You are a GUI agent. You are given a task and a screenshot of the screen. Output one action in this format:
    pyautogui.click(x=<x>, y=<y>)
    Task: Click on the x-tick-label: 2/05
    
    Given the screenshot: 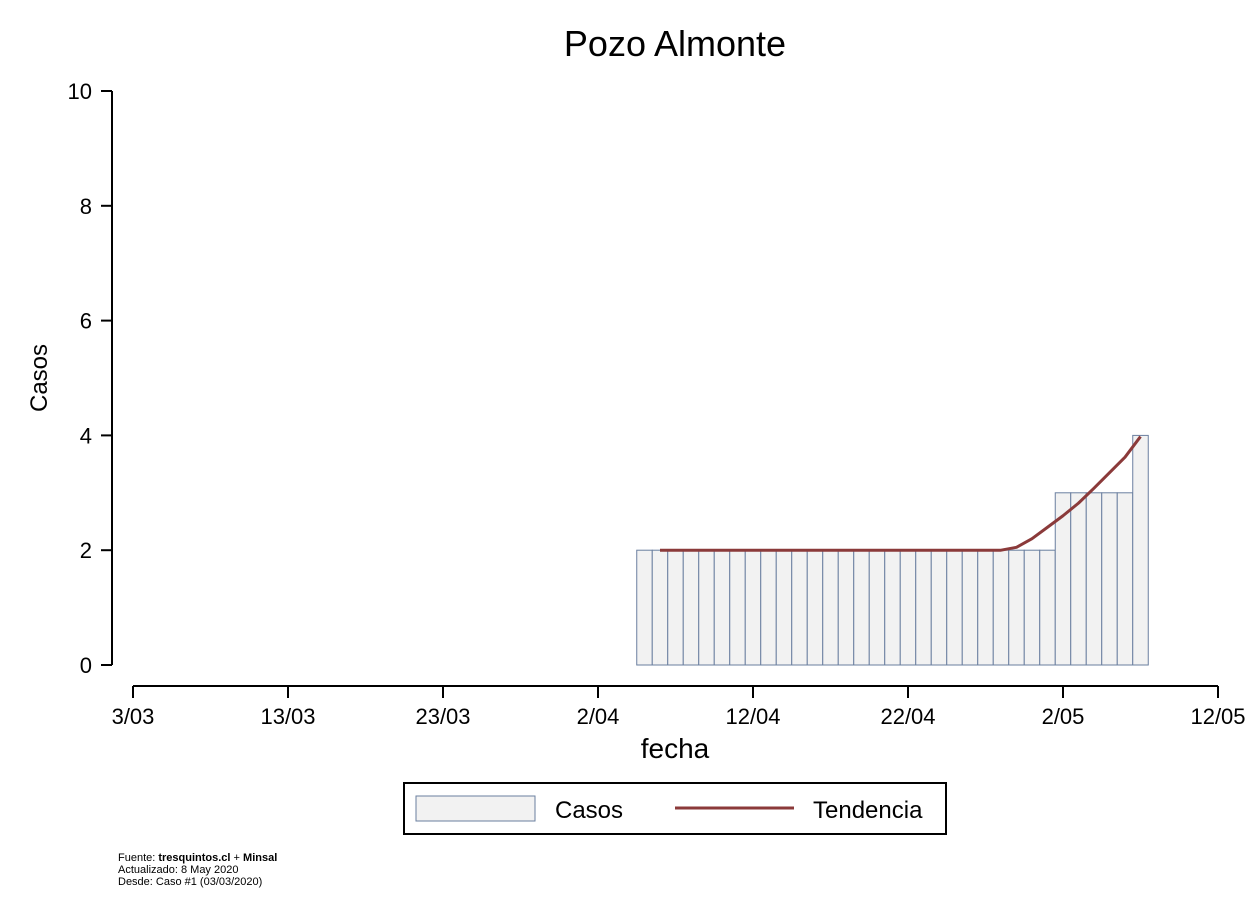 What is the action you would take?
    pyautogui.click(x=1063, y=716)
    